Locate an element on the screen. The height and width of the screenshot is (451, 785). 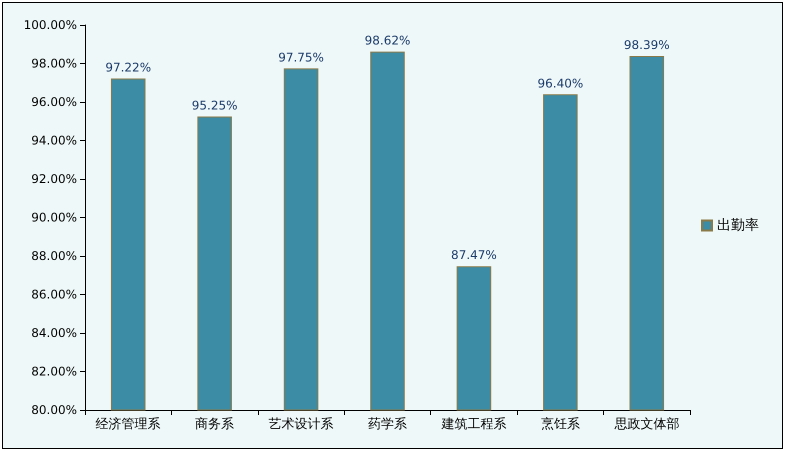
y-tick-label: 98.00% is located at coordinates (54, 63).